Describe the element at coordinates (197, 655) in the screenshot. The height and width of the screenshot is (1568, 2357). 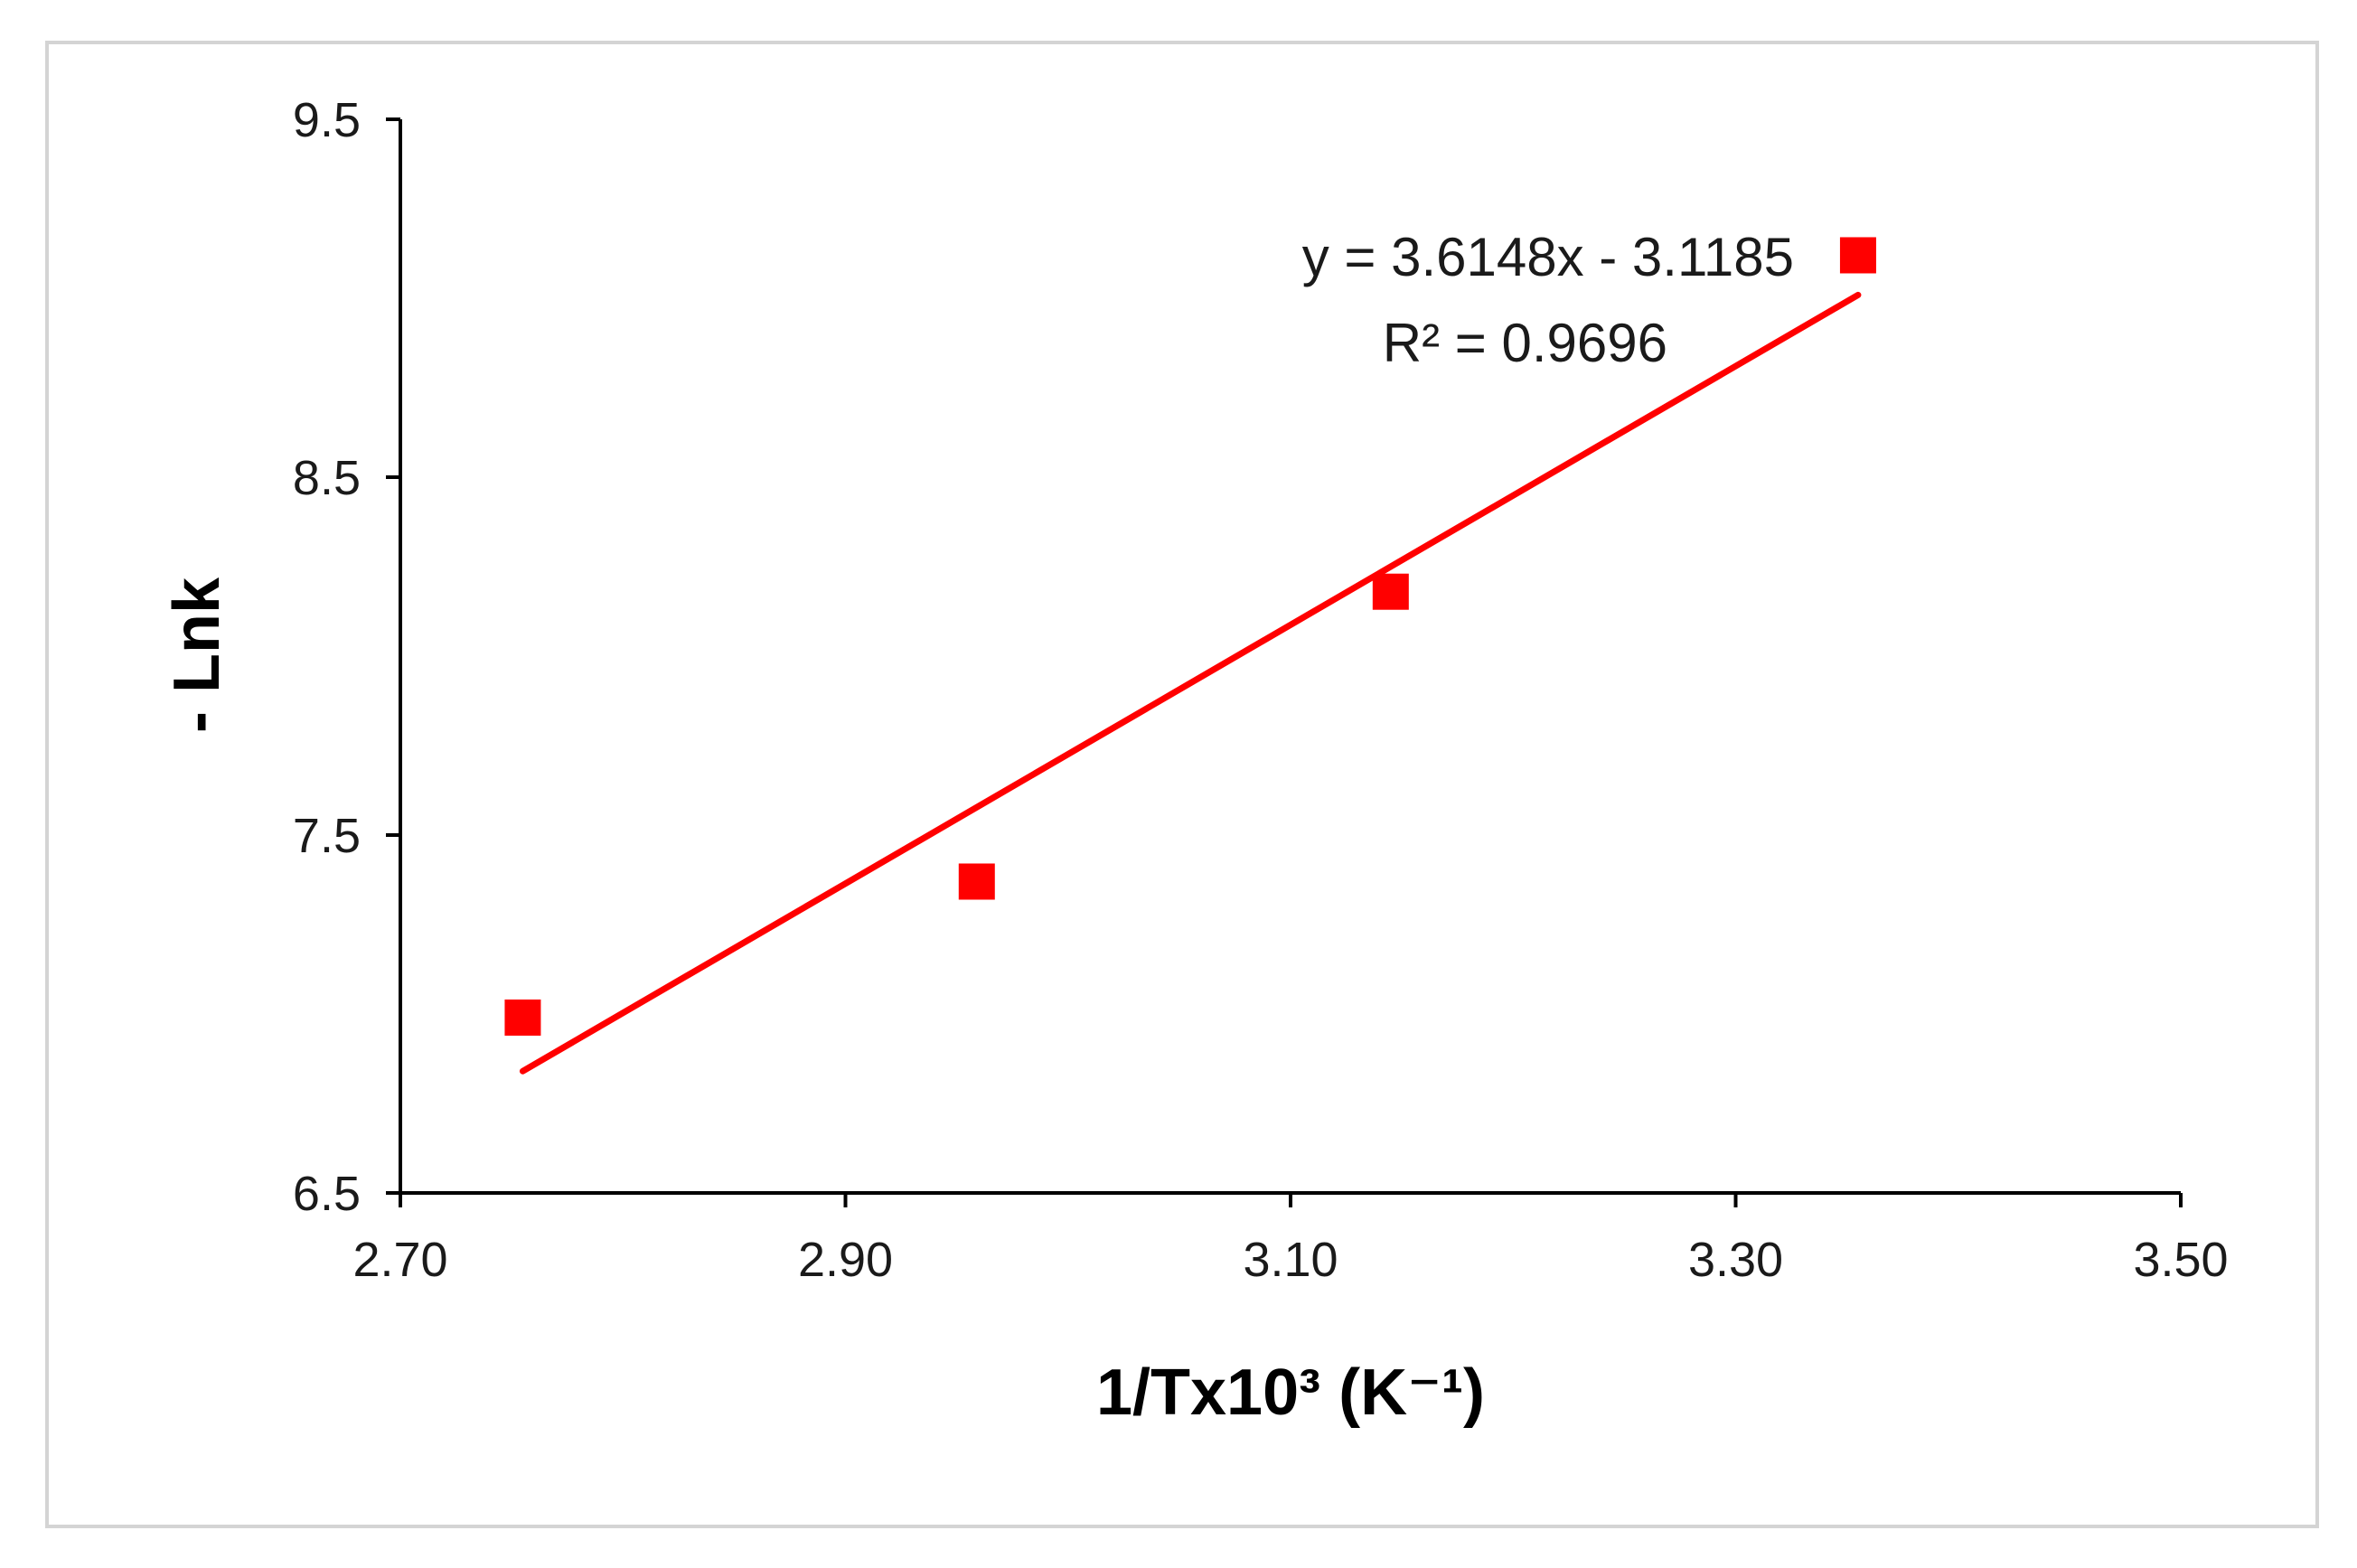
I see `y-axis-title: - Lnk` at that location.